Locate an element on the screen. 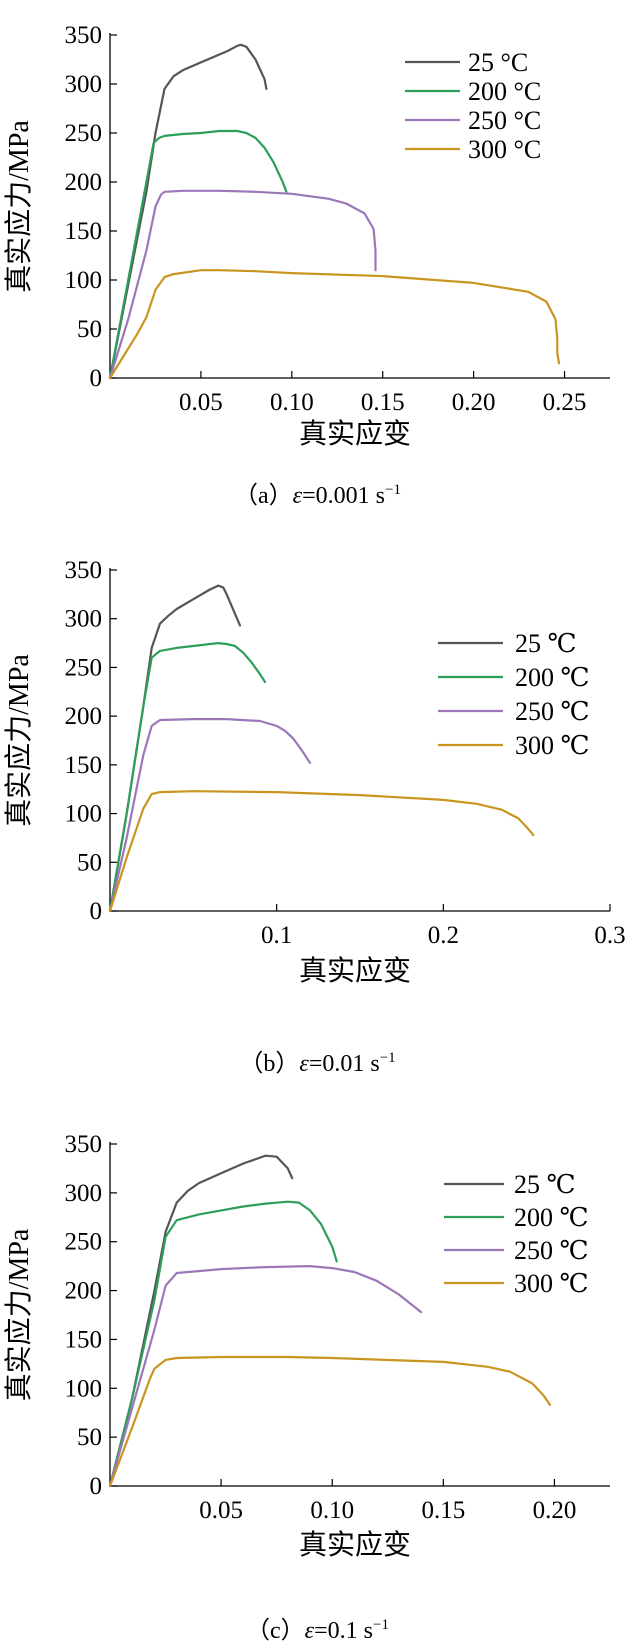 This screenshot has width=635, height=1647. x-tick-label-a-0-20: 0.20 is located at coordinates (474, 402).